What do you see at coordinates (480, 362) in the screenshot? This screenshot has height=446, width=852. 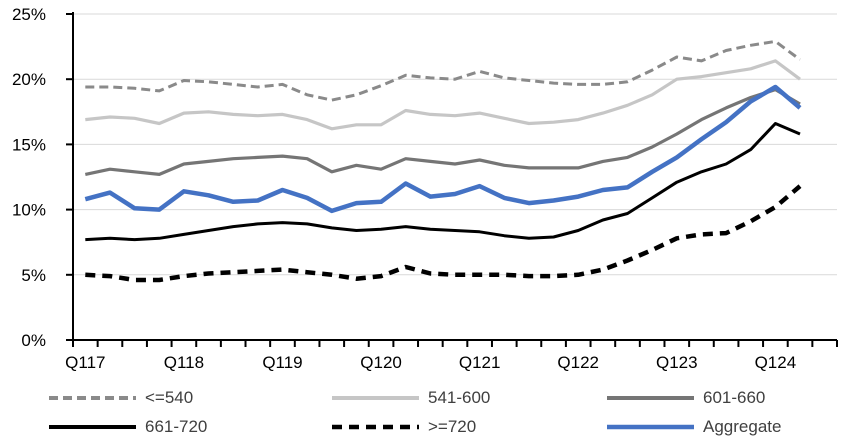 I see `x-axis-label: Q121` at bounding box center [480, 362].